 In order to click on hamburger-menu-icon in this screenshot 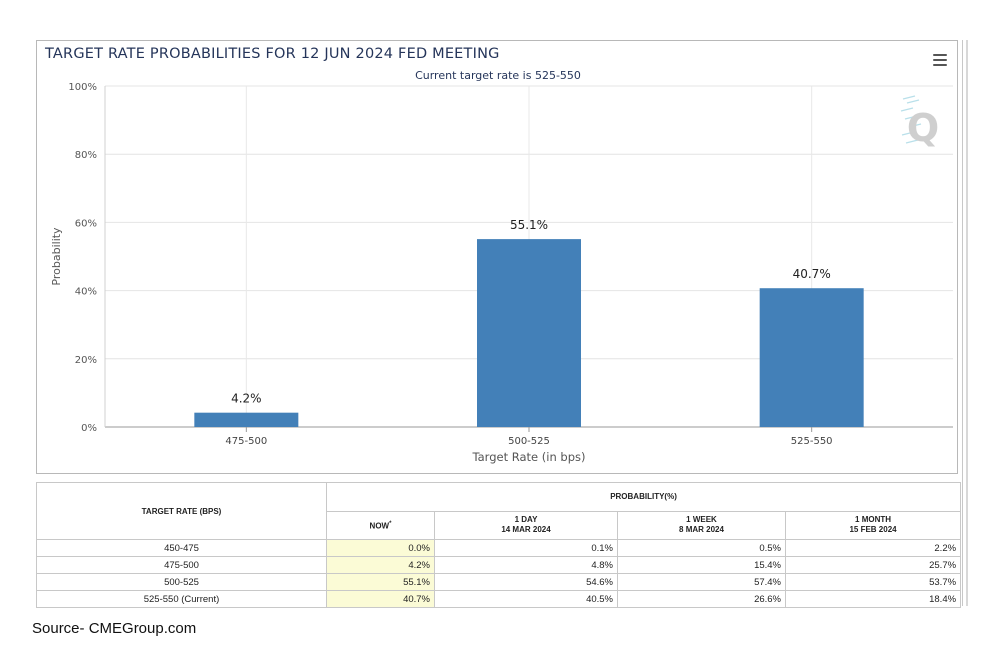, I will do `click(940, 60)`.